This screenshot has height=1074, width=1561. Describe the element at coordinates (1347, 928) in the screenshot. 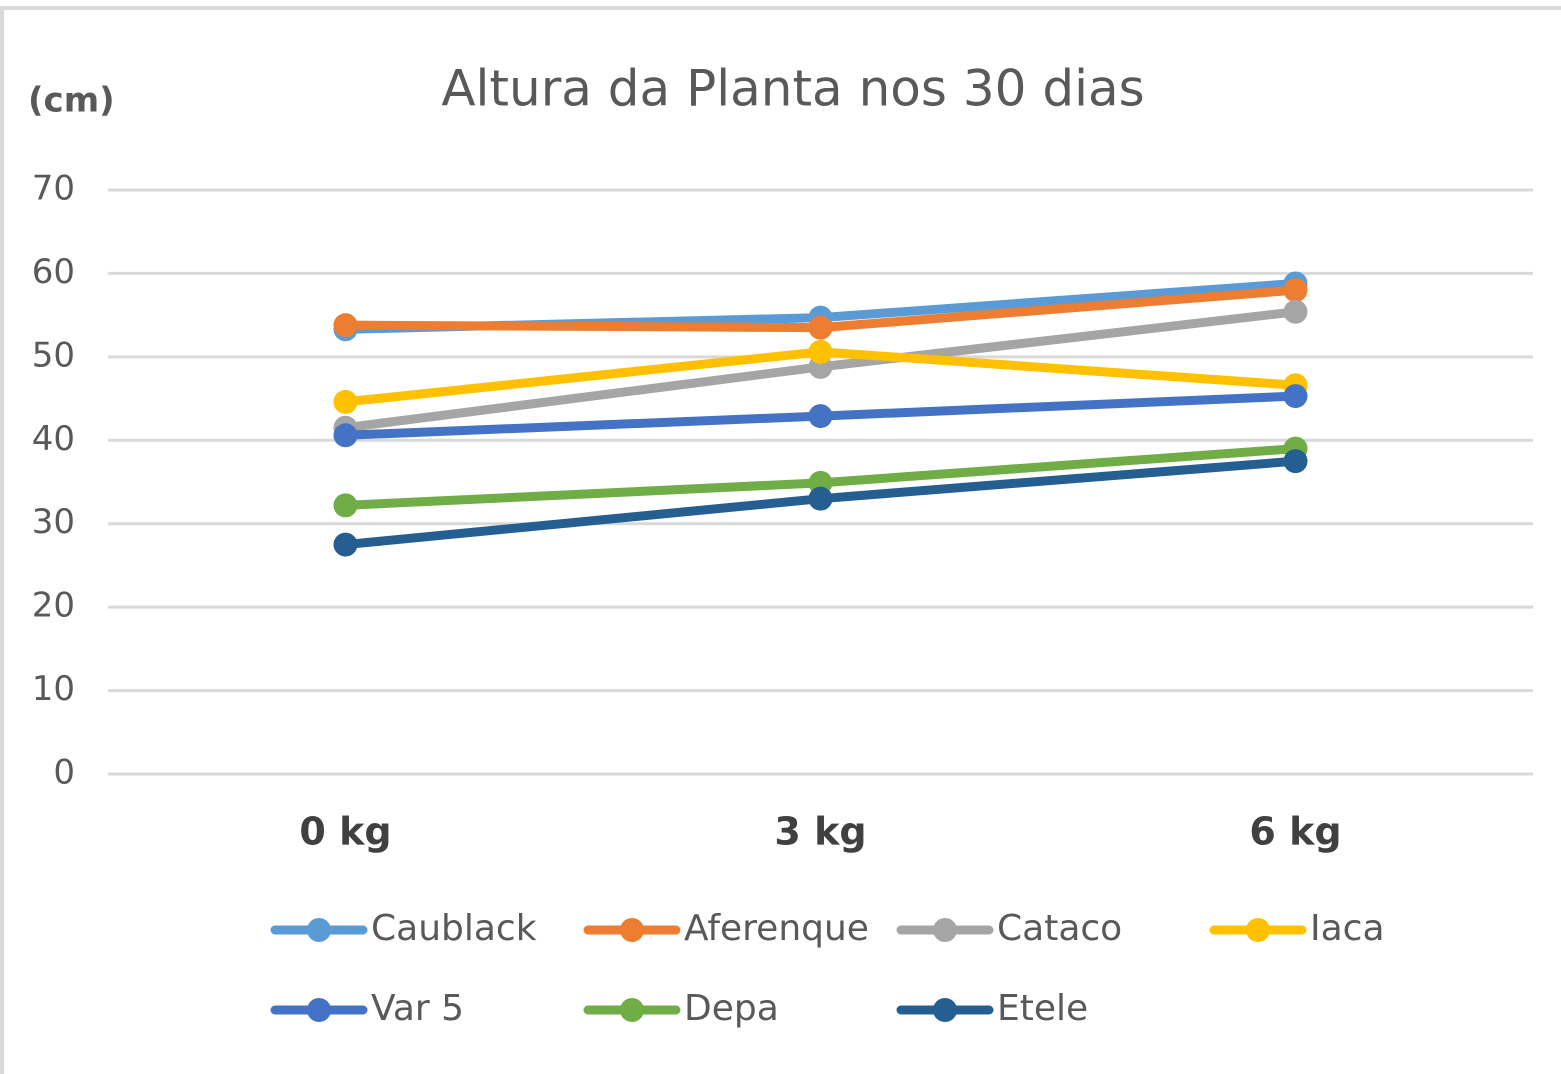

I see `legend-label: Iaca` at that location.